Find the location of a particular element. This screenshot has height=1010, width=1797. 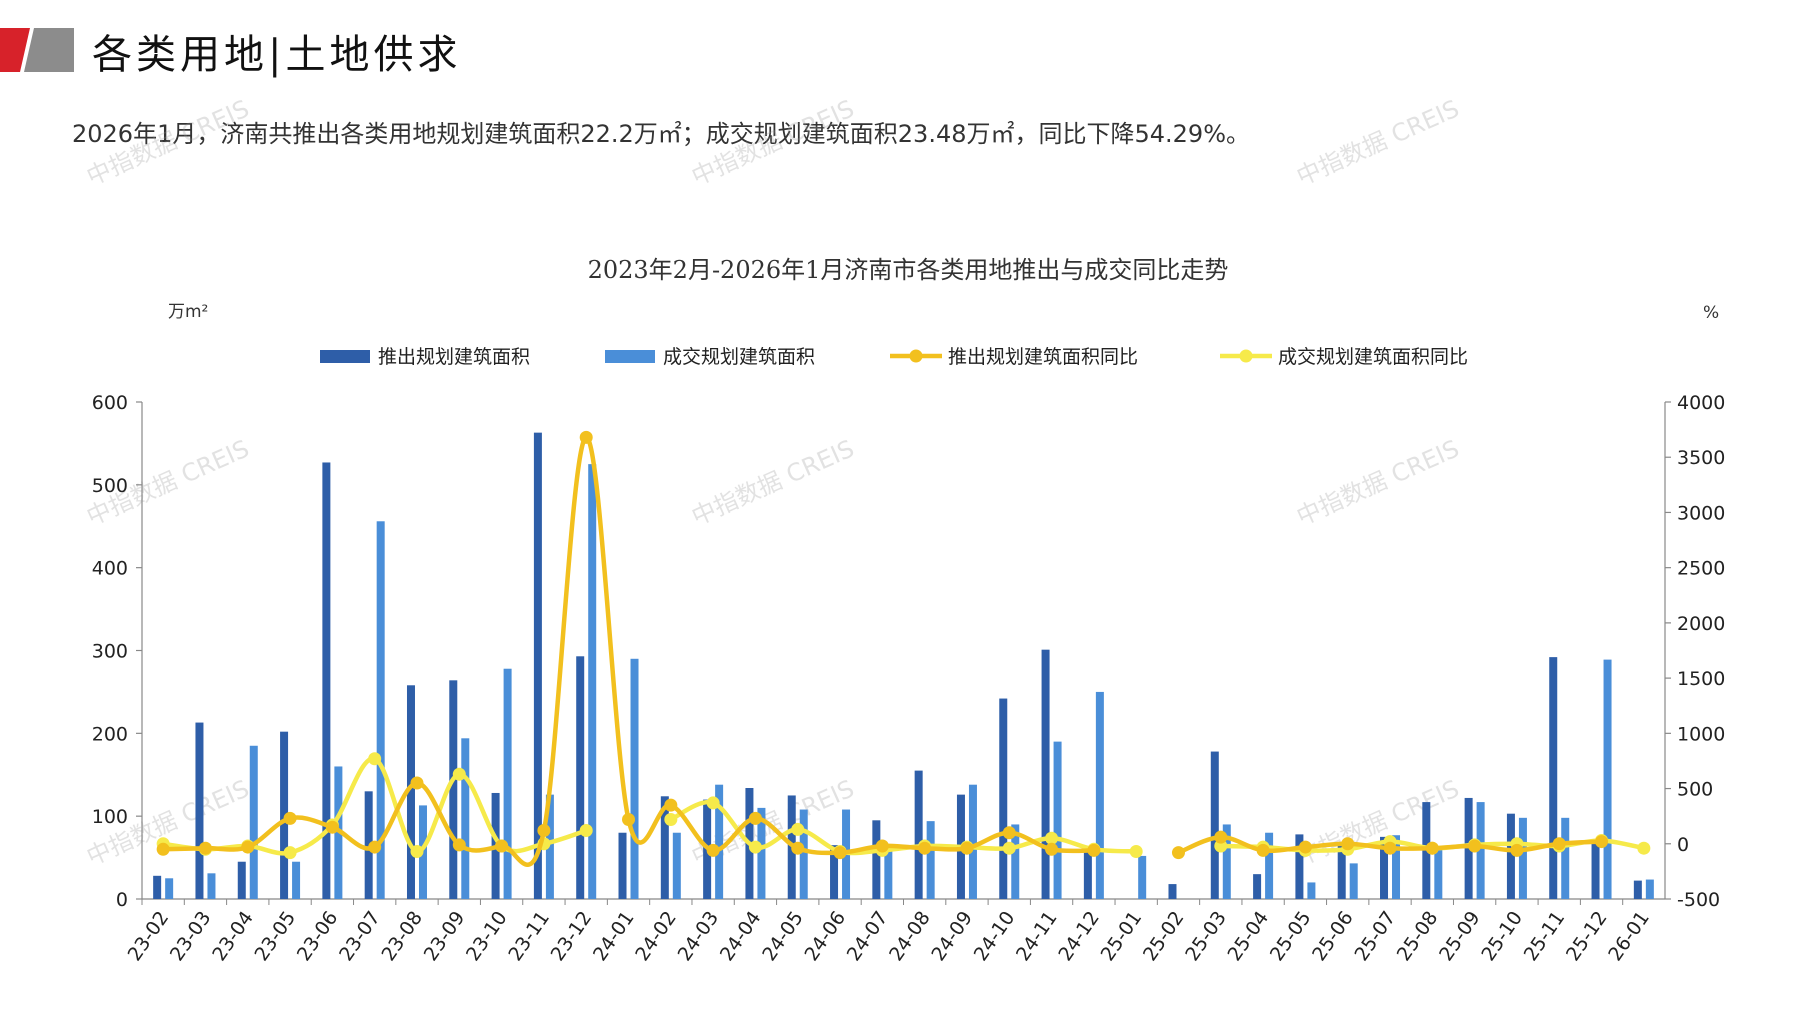

legend-marker is located at coordinates (1246, 356).